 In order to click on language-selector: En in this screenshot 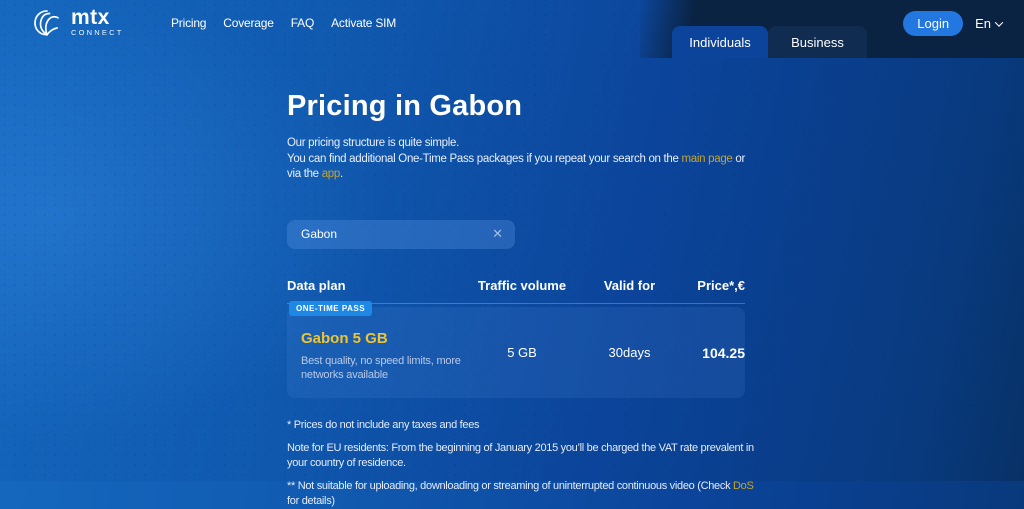, I will do `click(989, 23)`.